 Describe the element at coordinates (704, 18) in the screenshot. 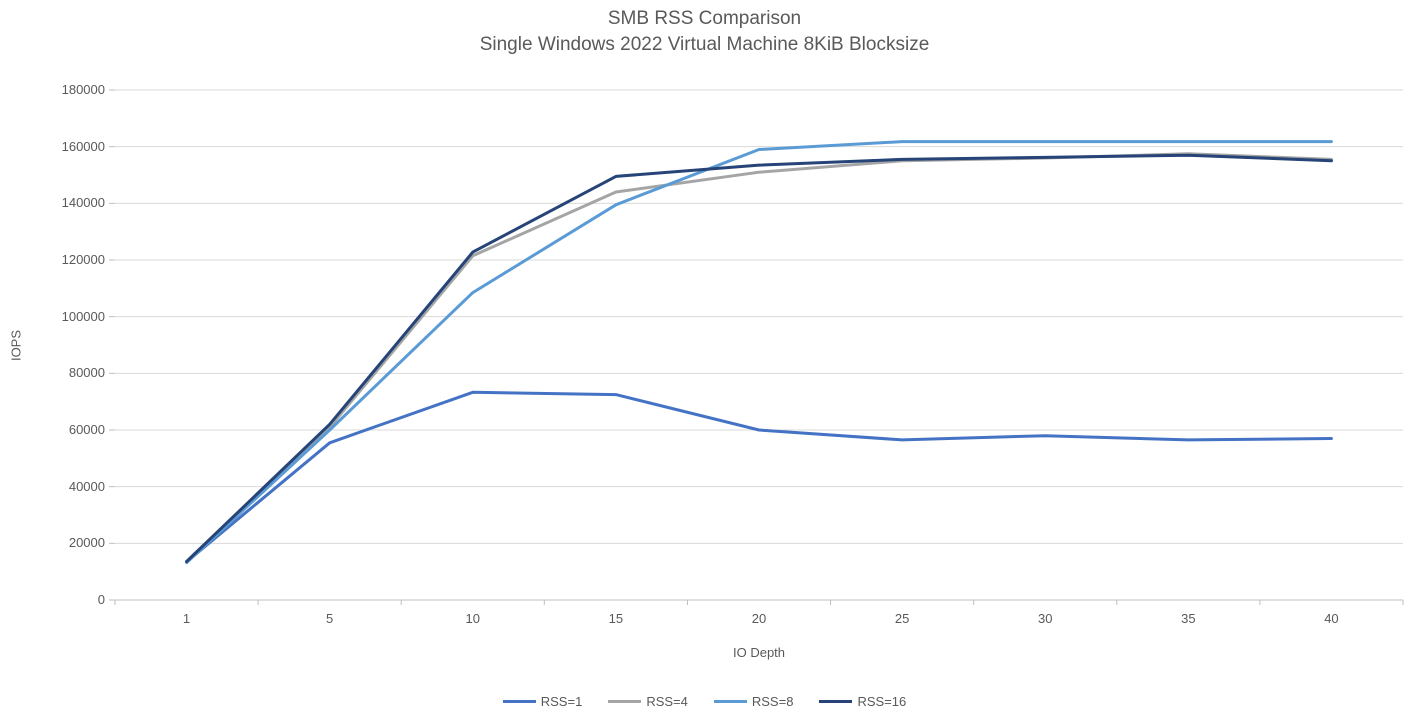

I see `chart-title: SMB RSS Comparison` at that location.